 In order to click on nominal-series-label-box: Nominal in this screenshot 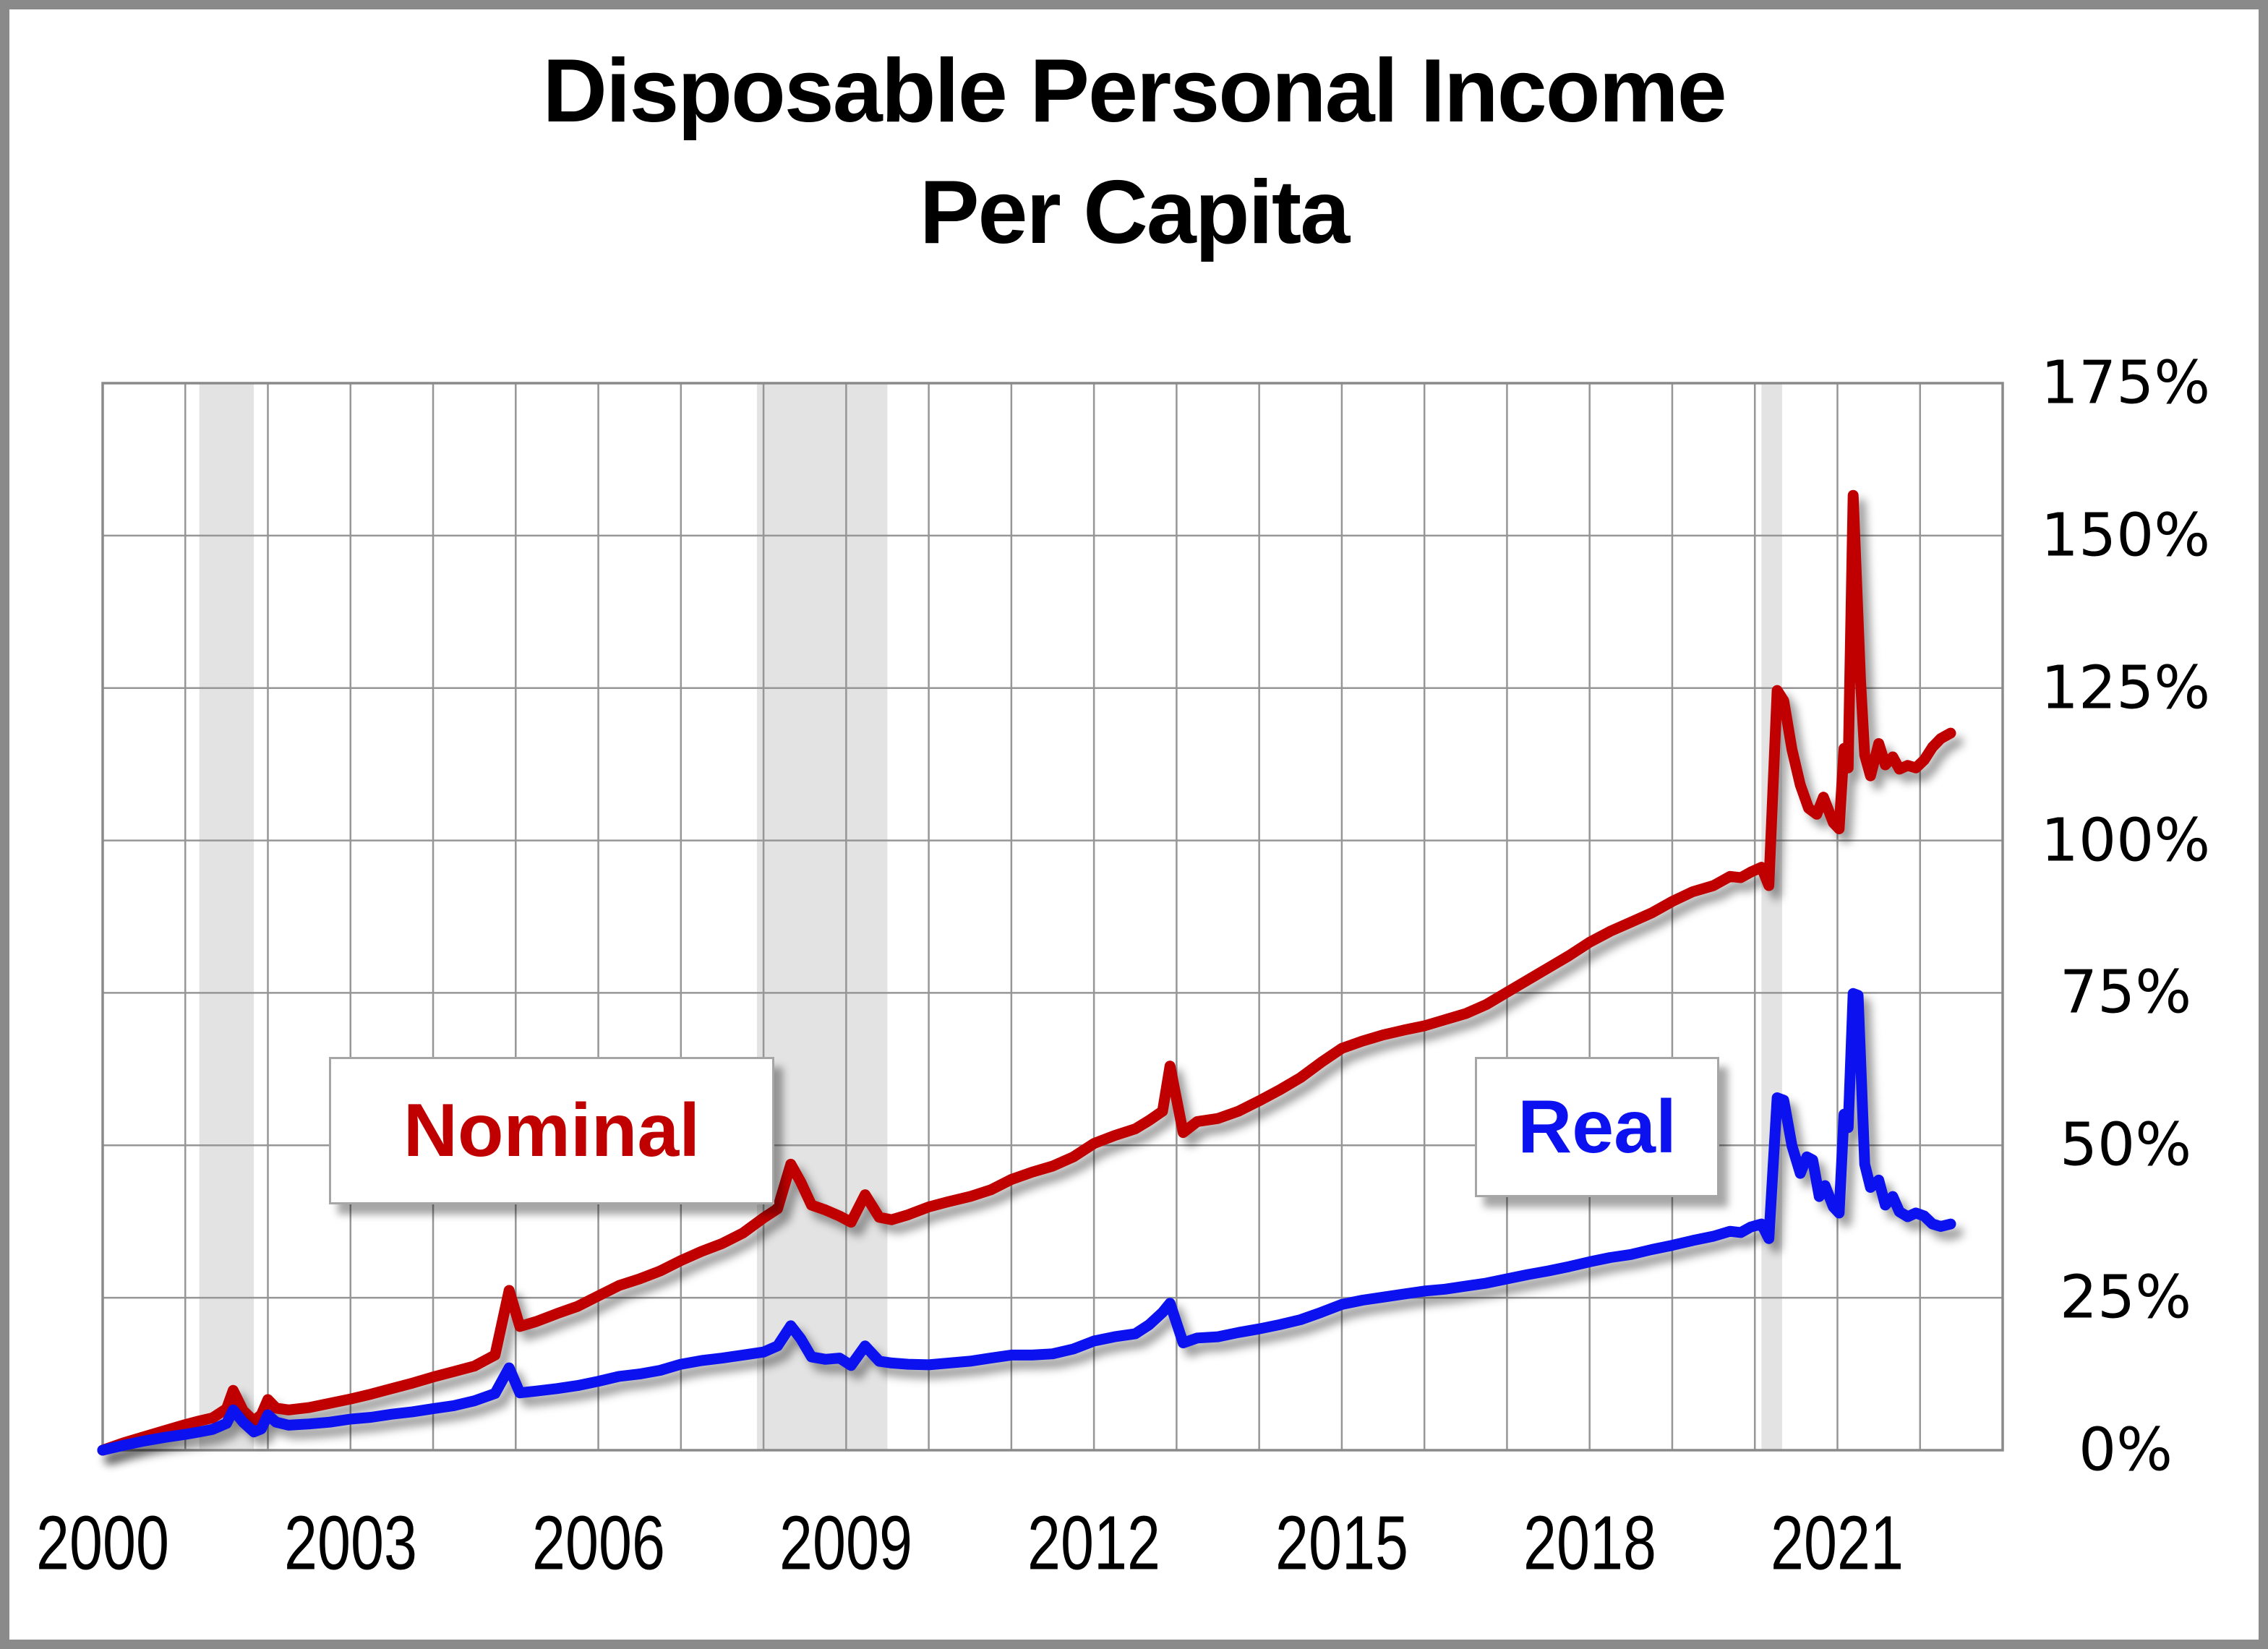, I will do `click(551, 1130)`.